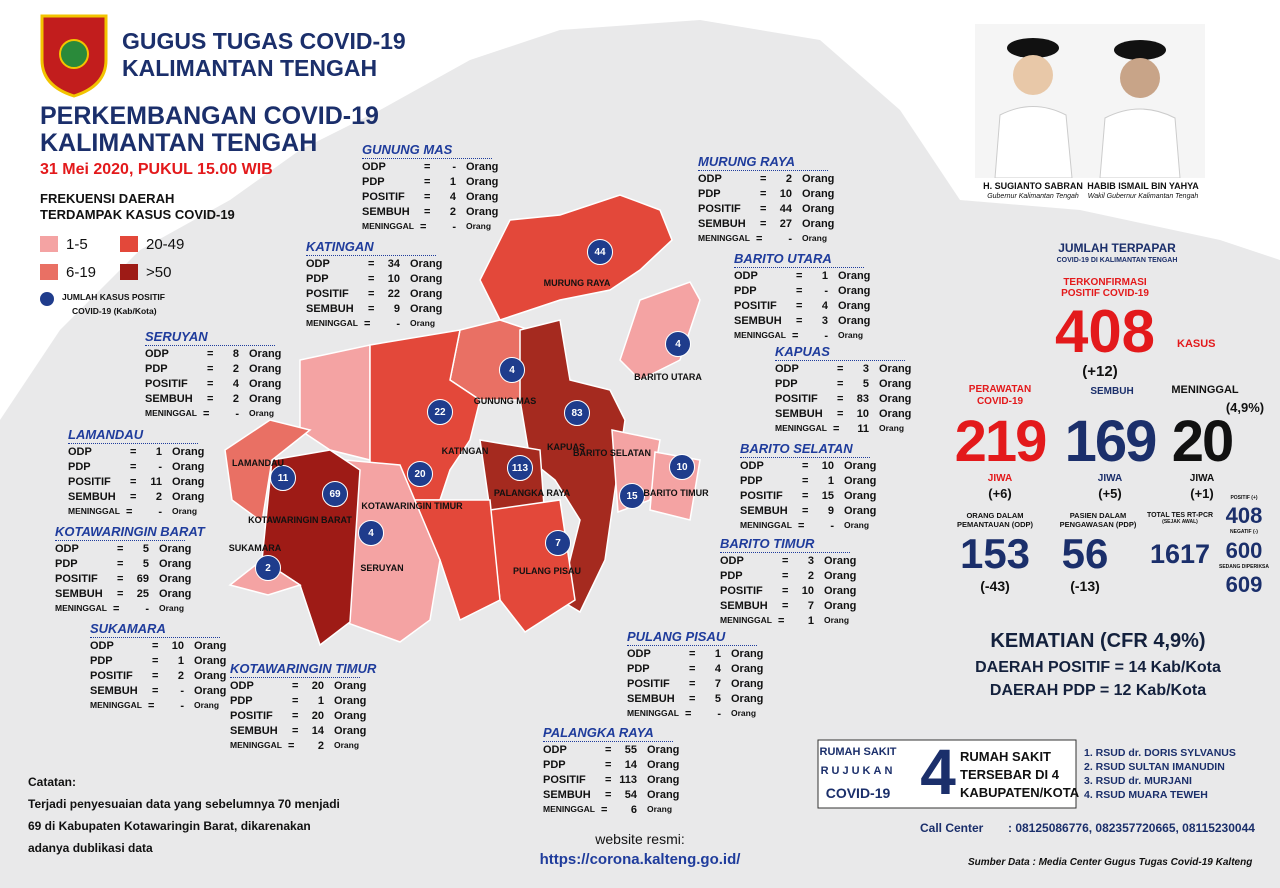  Describe the element at coordinates (1244, 567) in the screenshot. I see `stat-label: SEDANG DIPERIKSA` at that location.